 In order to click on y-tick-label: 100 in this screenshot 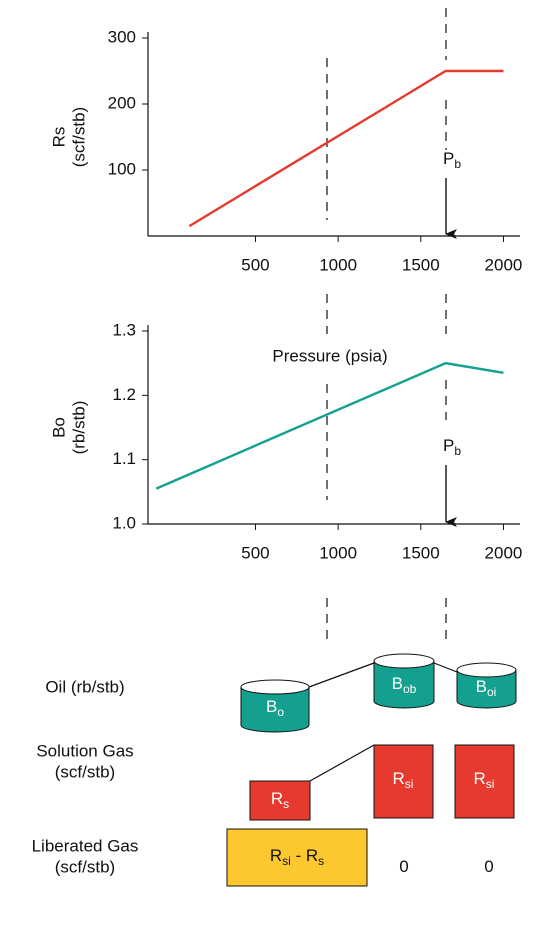, I will do `click(122, 168)`.